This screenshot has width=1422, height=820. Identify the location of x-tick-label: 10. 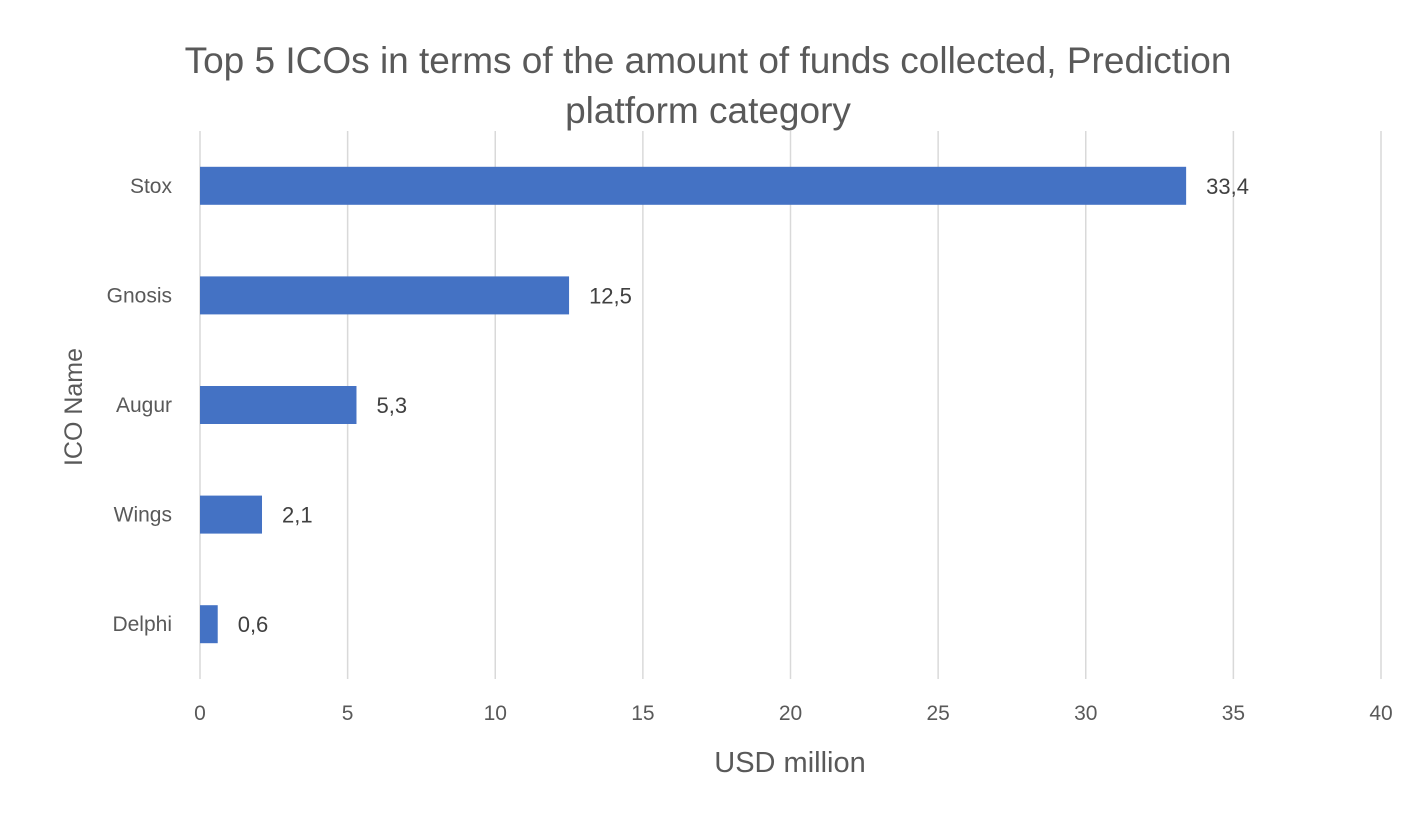
(495, 713).